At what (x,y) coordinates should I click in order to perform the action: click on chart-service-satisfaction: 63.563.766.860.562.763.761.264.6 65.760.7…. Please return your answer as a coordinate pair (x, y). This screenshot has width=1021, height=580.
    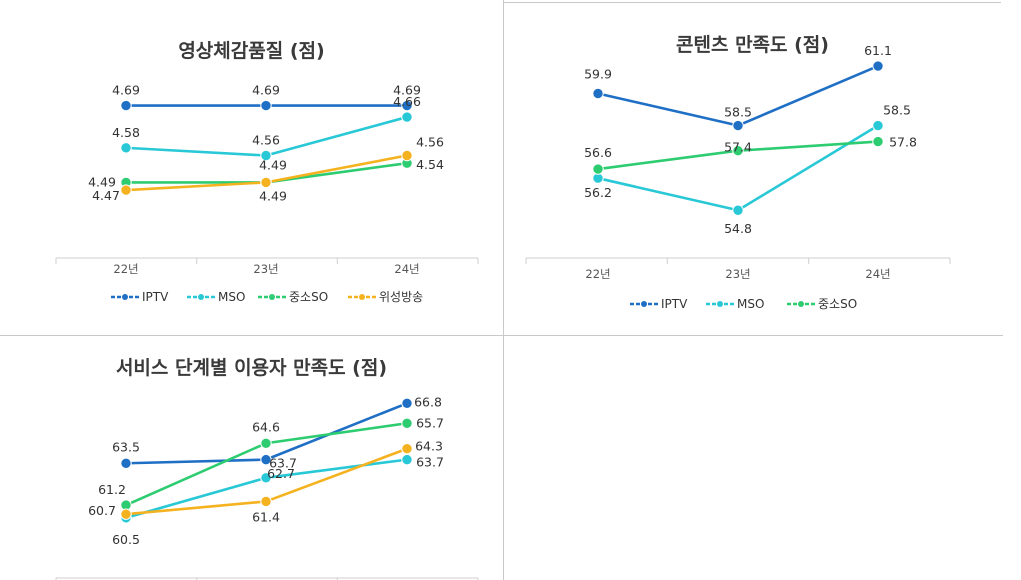
    Looking at the image, I should click on (267, 487).